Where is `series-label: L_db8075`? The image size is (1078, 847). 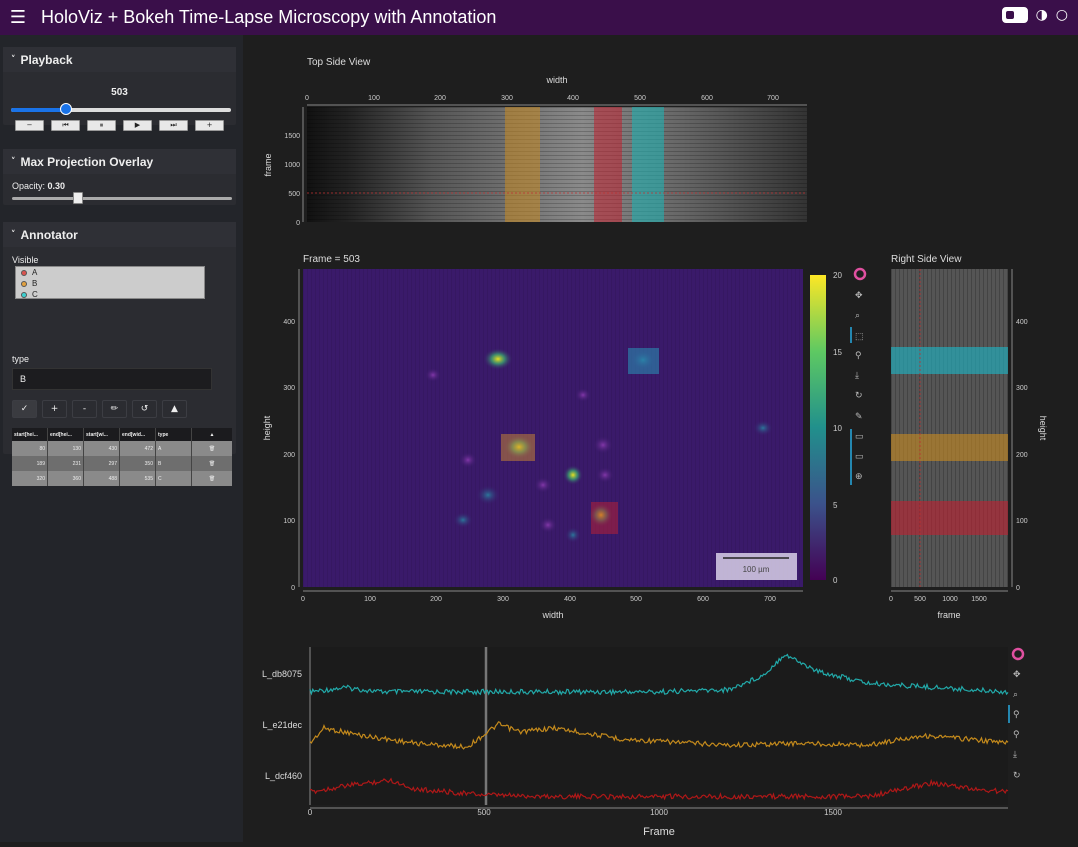 series-label: L_db8075 is located at coordinates (282, 674).